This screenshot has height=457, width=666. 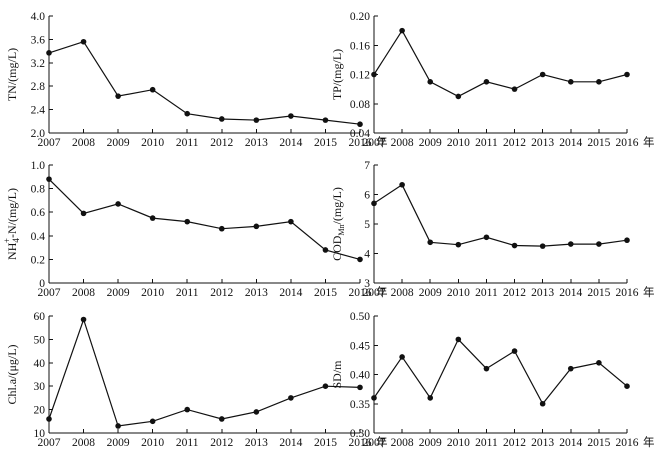 What do you see at coordinates (337, 74) in the screenshot?
I see `y-axis-title: TP/(mg/L)` at bounding box center [337, 74].